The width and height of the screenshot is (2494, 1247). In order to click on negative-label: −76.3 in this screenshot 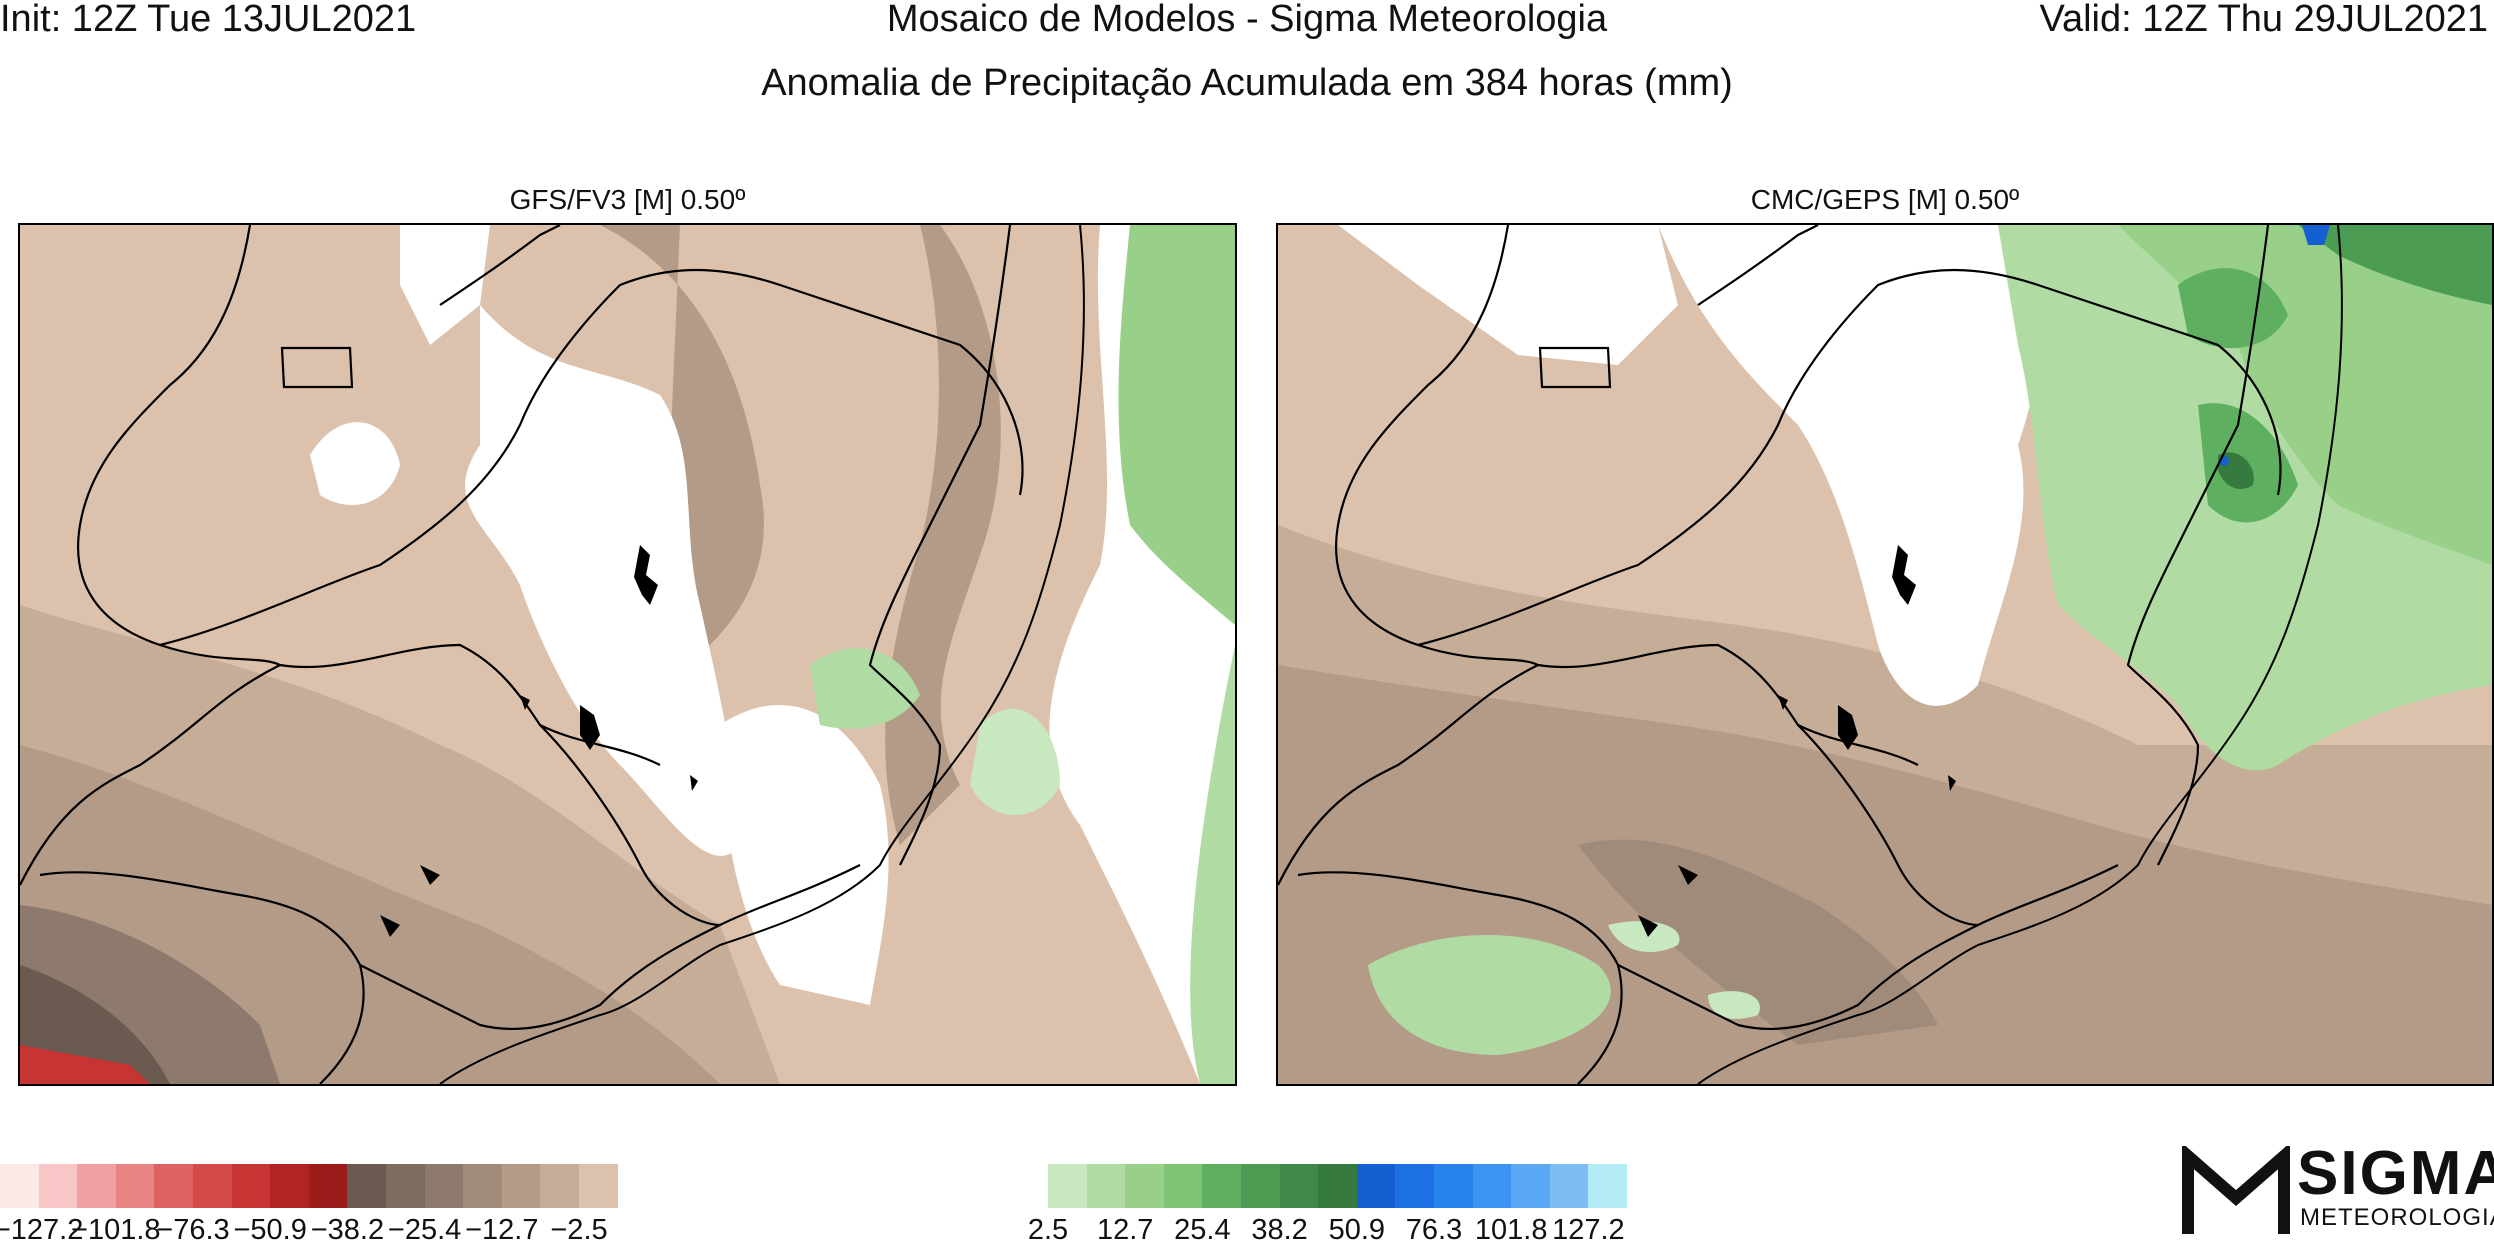, I will do `click(193, 1230)`.